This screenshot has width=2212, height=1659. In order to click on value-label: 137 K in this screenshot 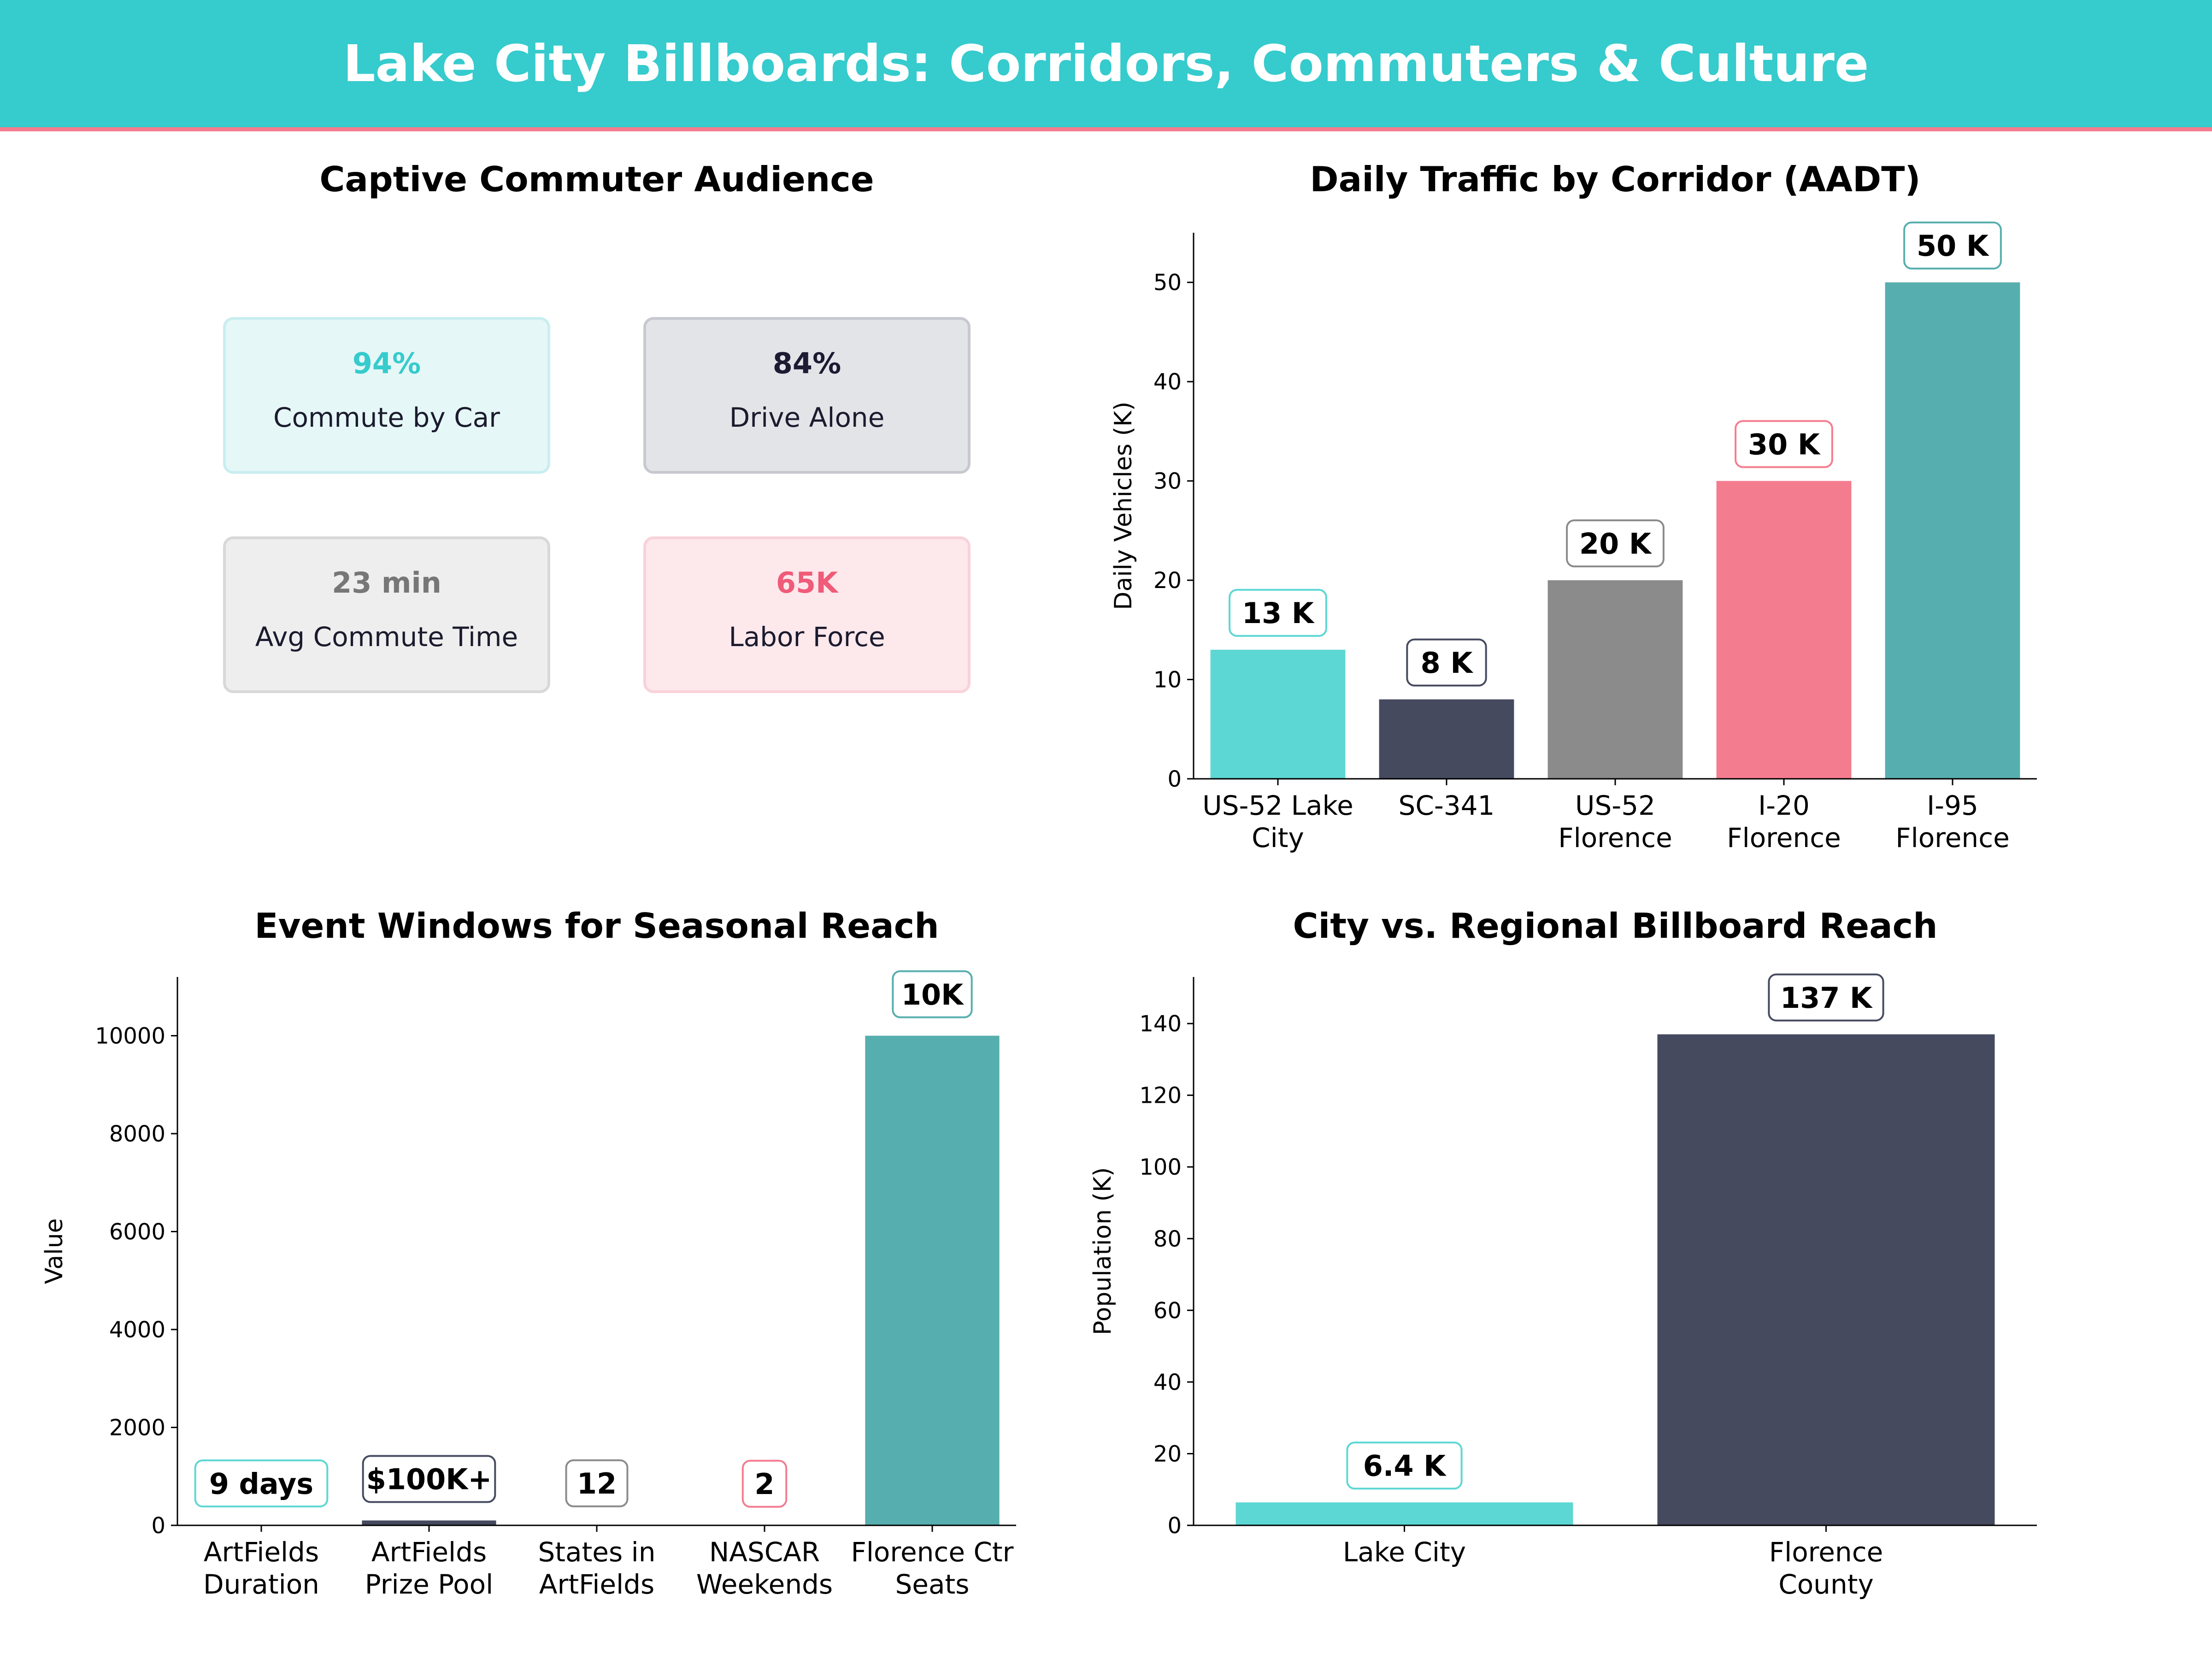, I will do `click(1826, 998)`.